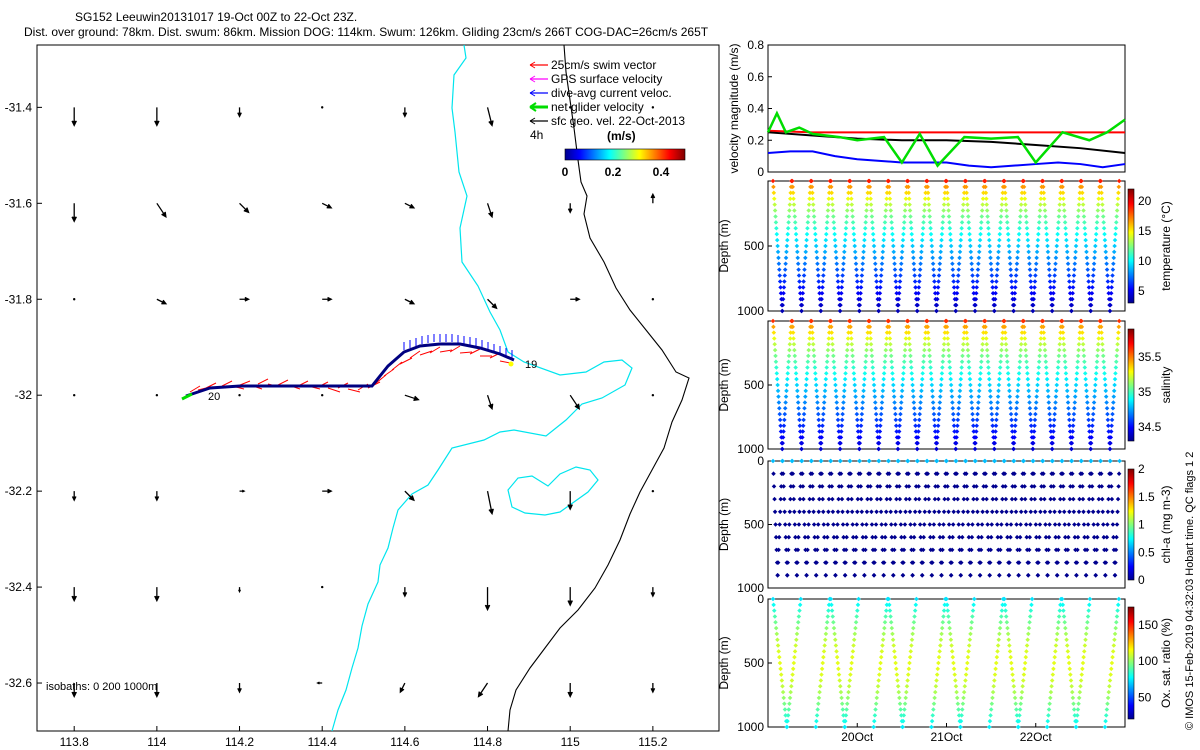 The width and height of the screenshot is (1200, 750). Describe the element at coordinates (755, 109) in the screenshot. I see `velocity-y-tick-label: 0.4` at that location.